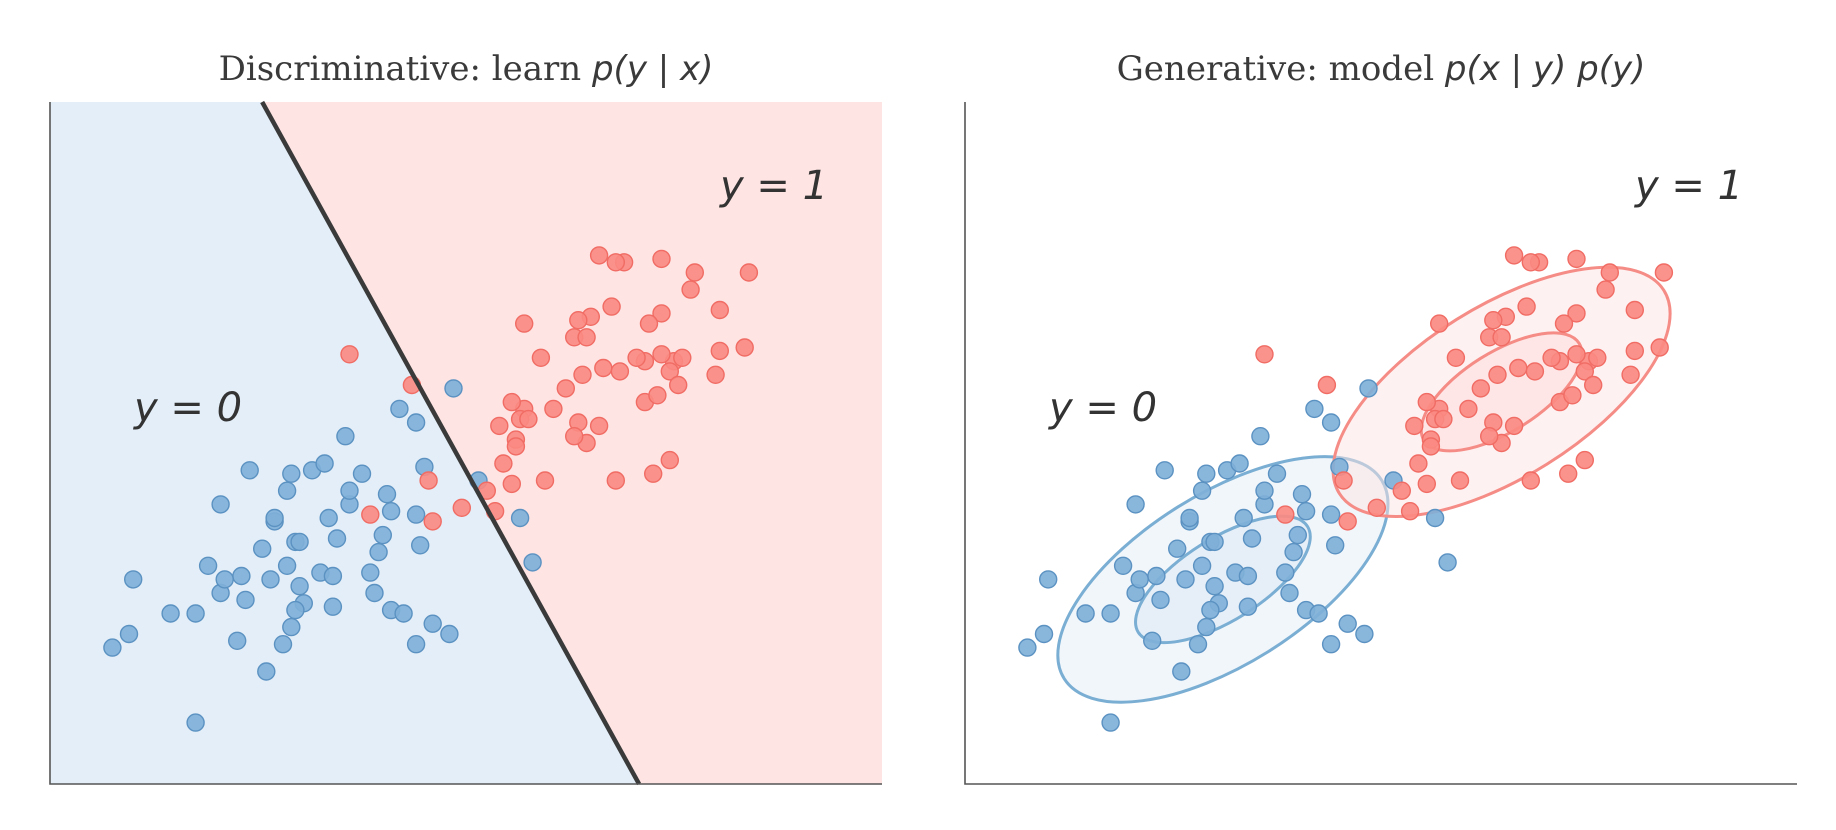 This screenshot has width=1836, height=830. What do you see at coordinates (1688, 186) in the screenshot?
I see `right-class-1-label: y = 1` at bounding box center [1688, 186].